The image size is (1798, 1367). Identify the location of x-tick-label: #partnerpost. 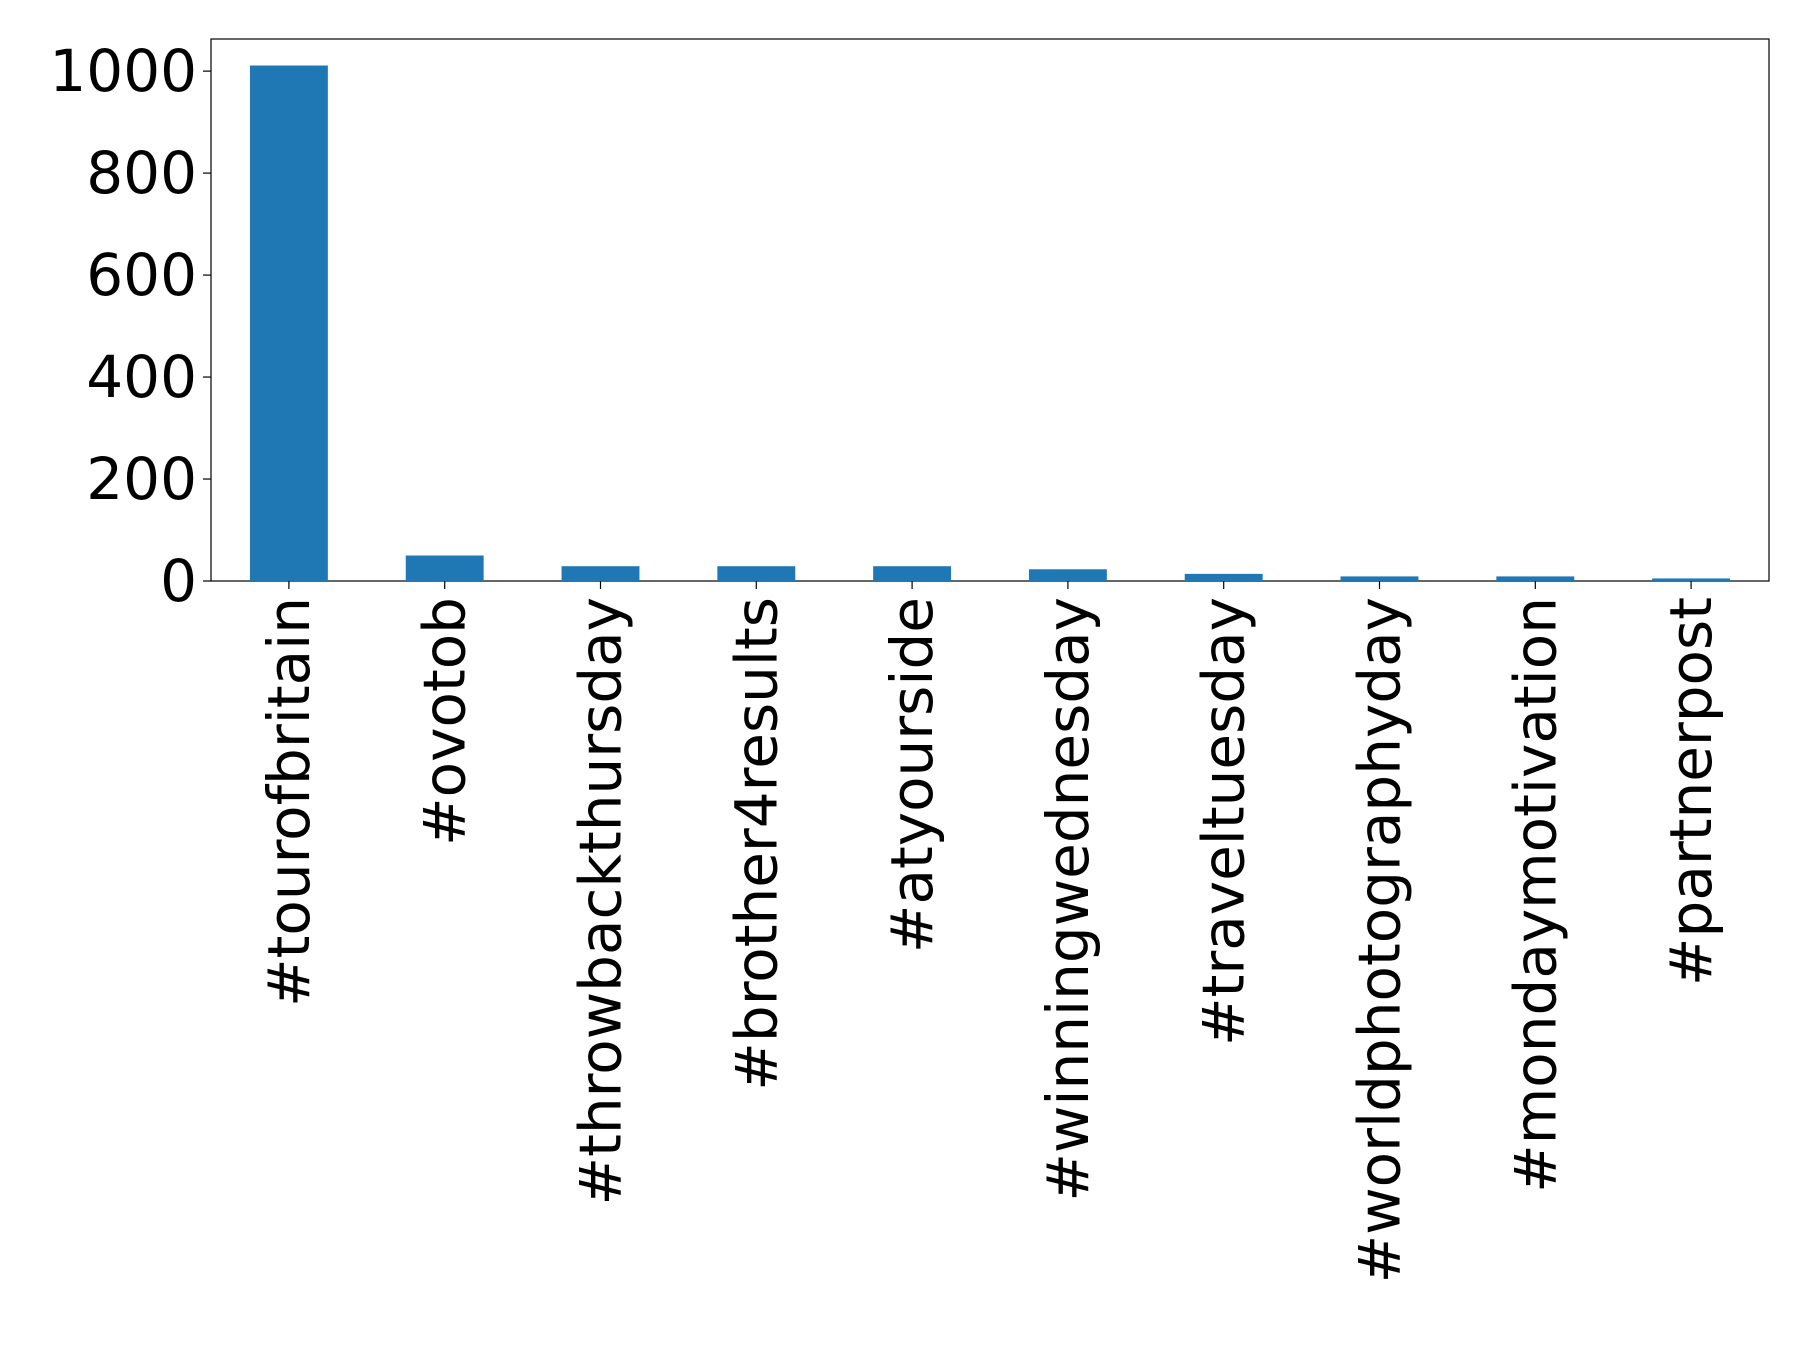
(1691, 791).